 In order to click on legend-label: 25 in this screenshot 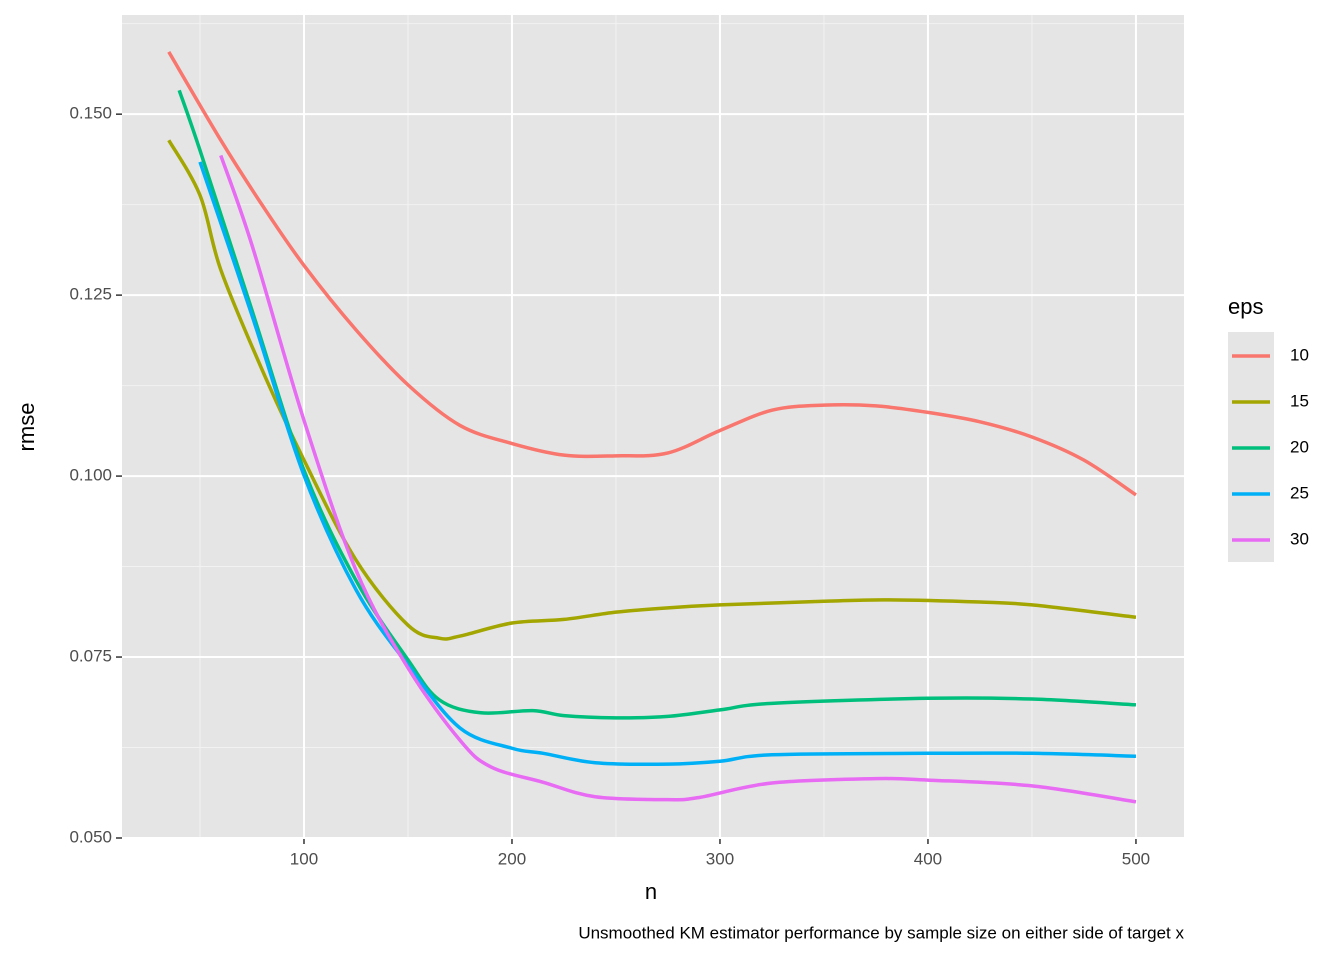, I will do `click(1299, 492)`.